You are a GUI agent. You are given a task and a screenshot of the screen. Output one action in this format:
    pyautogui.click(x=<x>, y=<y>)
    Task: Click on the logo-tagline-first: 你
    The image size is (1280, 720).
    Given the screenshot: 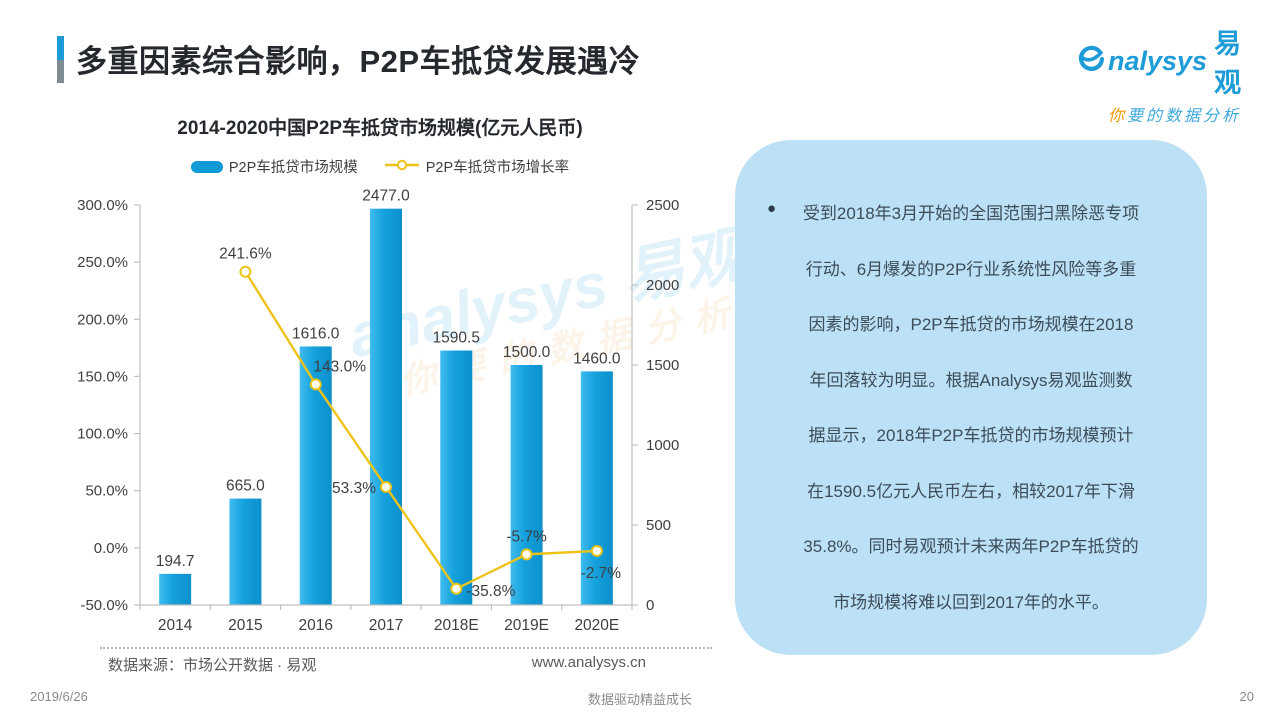 What is the action you would take?
    pyautogui.click(x=1118, y=116)
    